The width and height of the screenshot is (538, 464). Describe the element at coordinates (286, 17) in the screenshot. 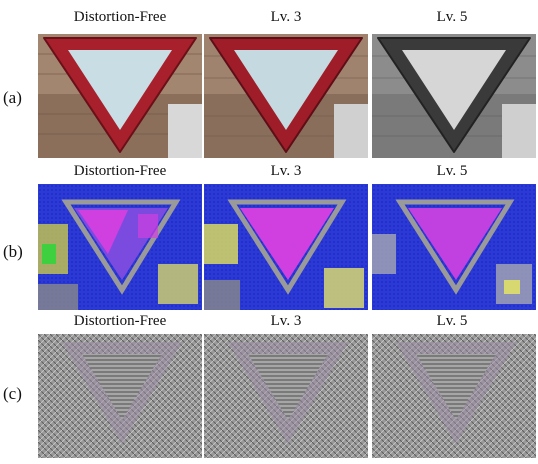

I see `title-a-2: Lv. 3` at that location.